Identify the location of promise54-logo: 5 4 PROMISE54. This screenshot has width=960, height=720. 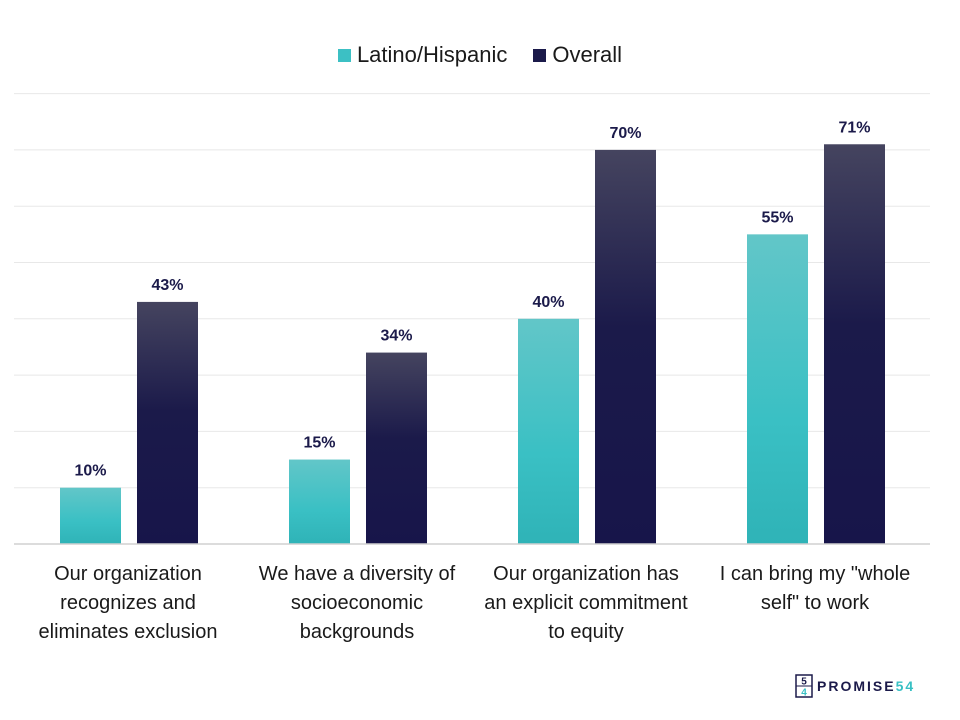
(855, 686).